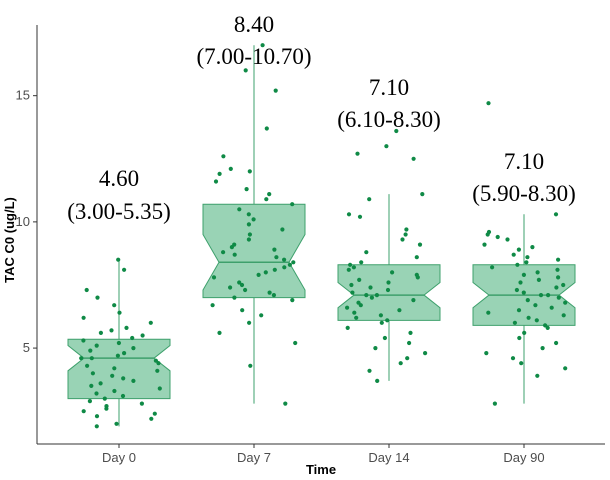 The height and width of the screenshot is (480, 610). What do you see at coordinates (524, 161) in the screenshot?
I see `median-annotation: 7.10` at bounding box center [524, 161].